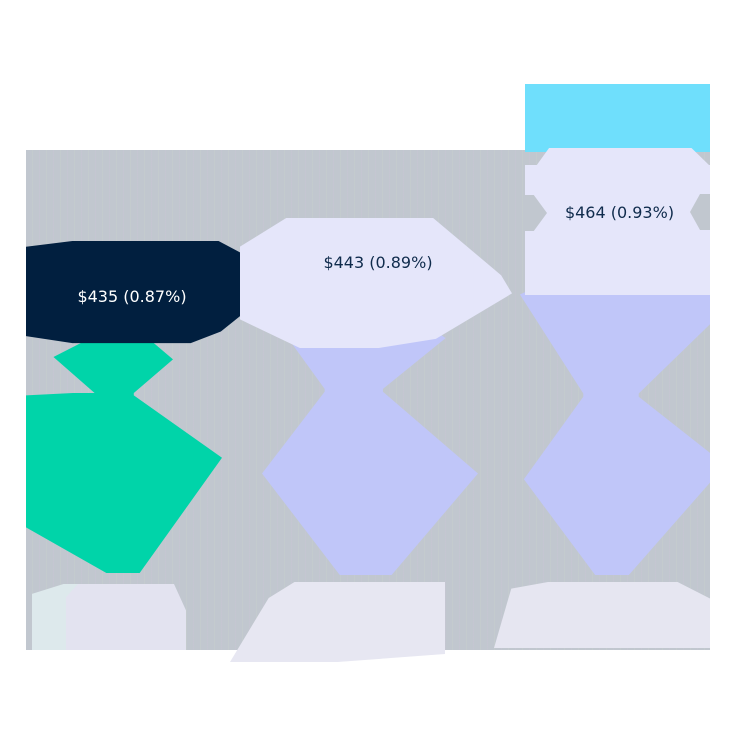 Image resolution: width=736 pixels, height=736 pixels. I want to click on label-notch-right, so click(700, 212).